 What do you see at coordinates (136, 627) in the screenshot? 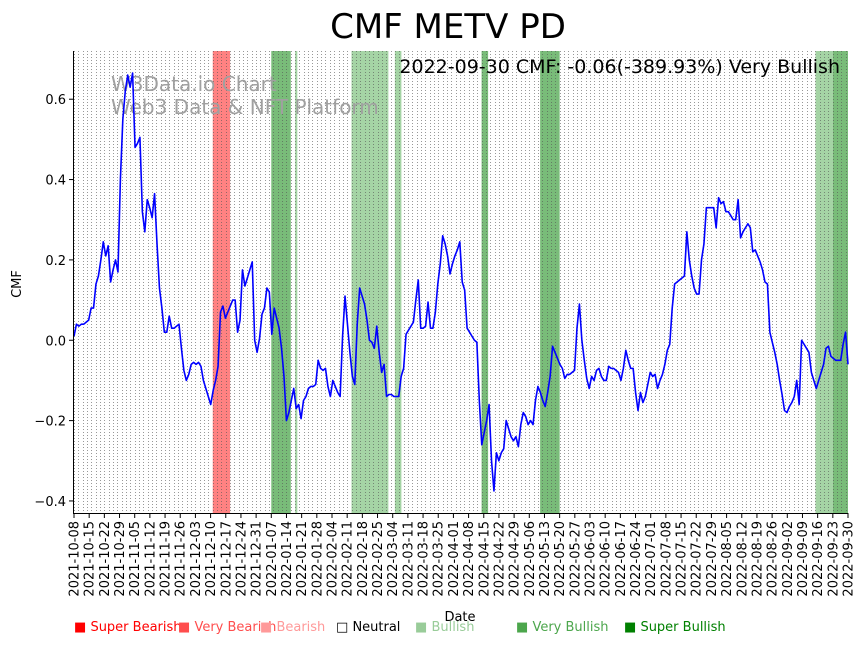
I see `legend-label: Super Bearish` at bounding box center [136, 627].